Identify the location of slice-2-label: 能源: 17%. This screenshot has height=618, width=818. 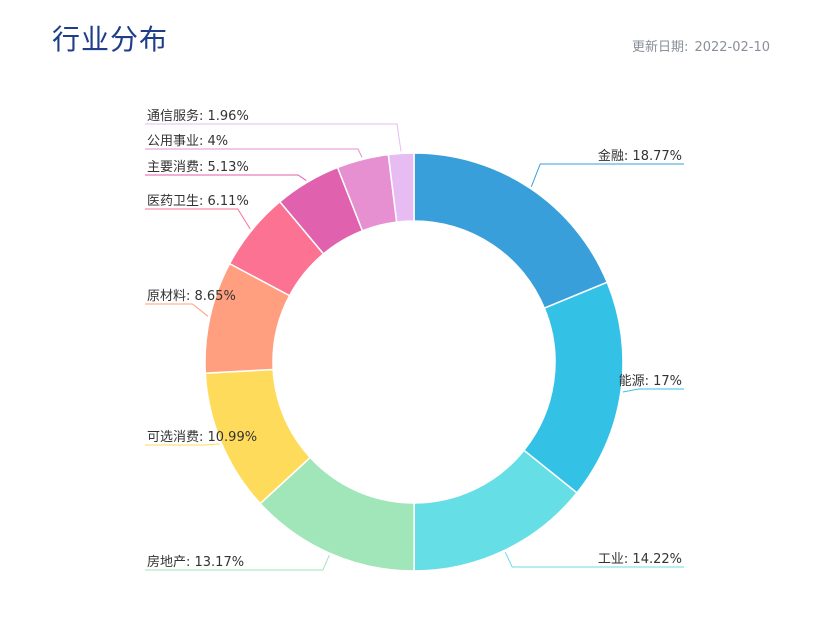
(650, 381).